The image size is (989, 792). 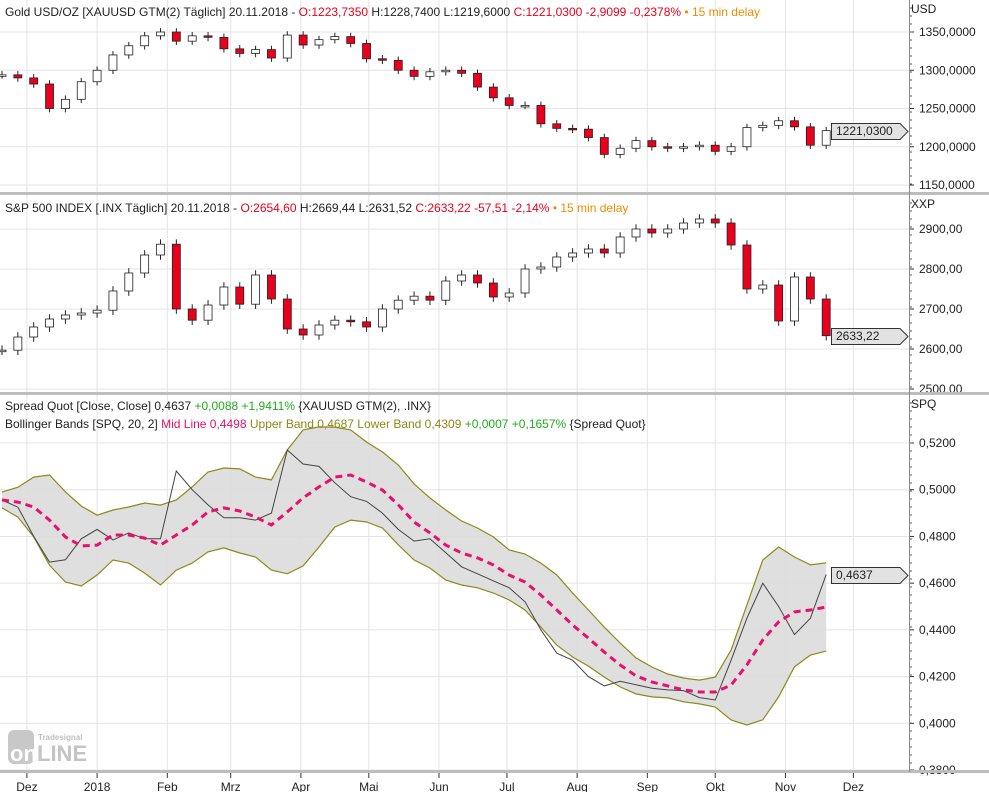 What do you see at coordinates (301, 424) in the screenshot?
I see `bollinger-upper: Upper Band 0,4687` at bounding box center [301, 424].